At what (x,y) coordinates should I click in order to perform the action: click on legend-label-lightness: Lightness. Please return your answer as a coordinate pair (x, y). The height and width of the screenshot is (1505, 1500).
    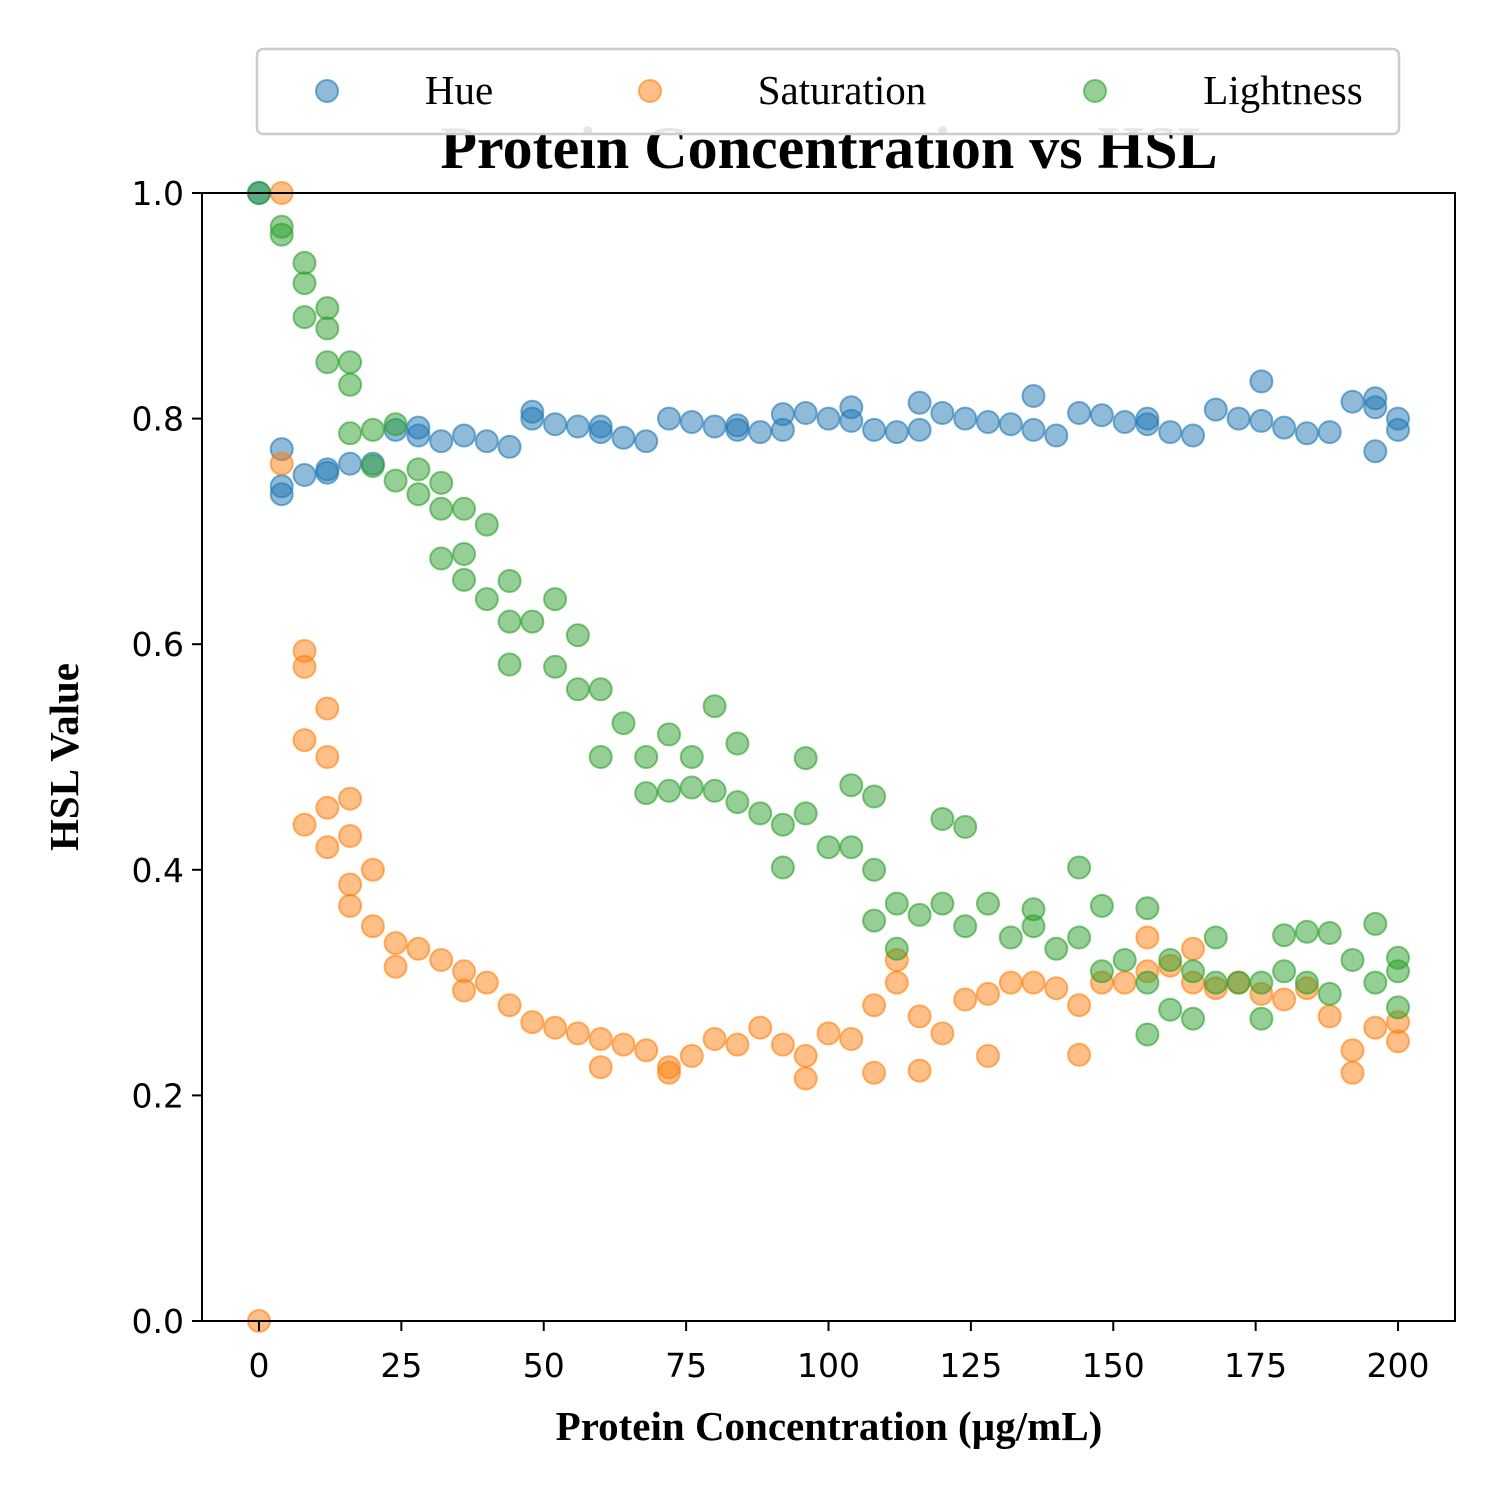
    Looking at the image, I should click on (1282, 90).